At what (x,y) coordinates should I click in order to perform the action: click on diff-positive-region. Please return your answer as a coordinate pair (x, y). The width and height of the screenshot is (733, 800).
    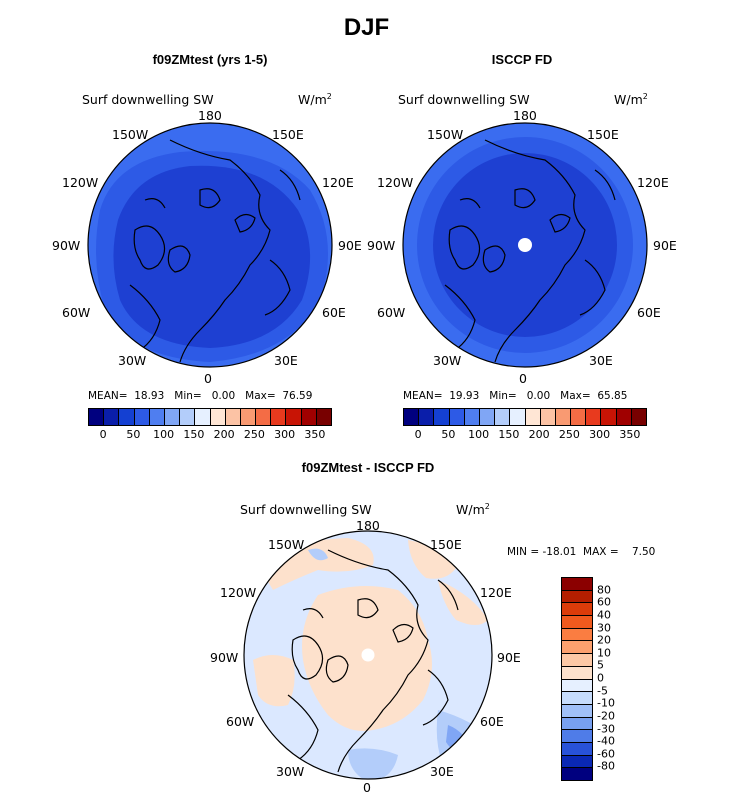
    Looking at the image, I should click on (463, 602).